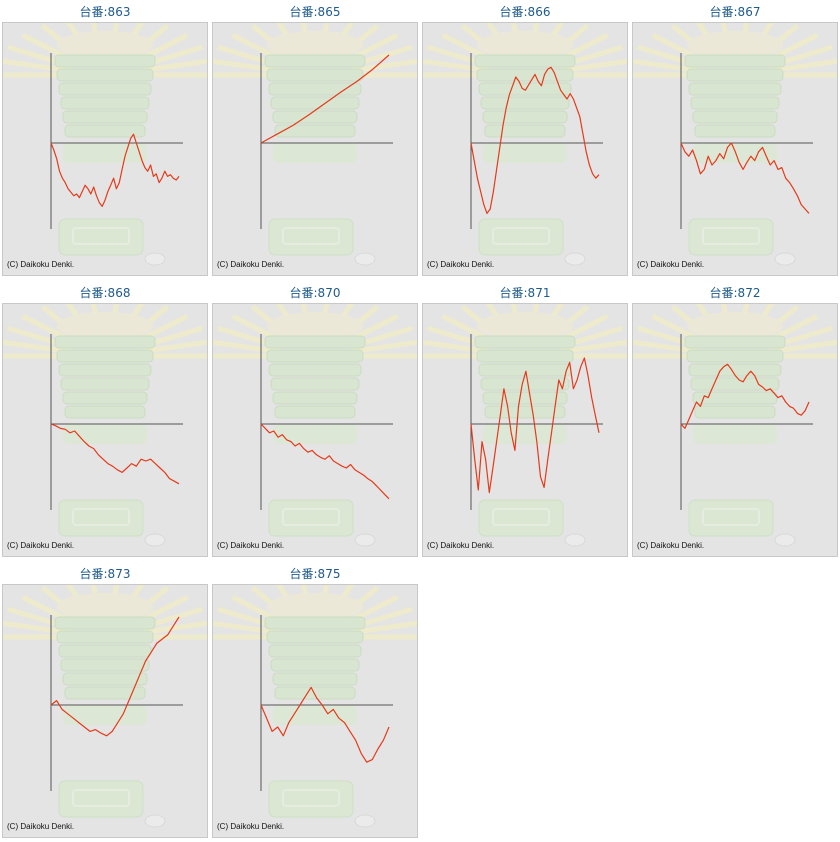 This screenshot has height=842, width=840. I want to click on machine-chart-cell: 台番:873 (C) Daikoku Denki., so click(105, 701).